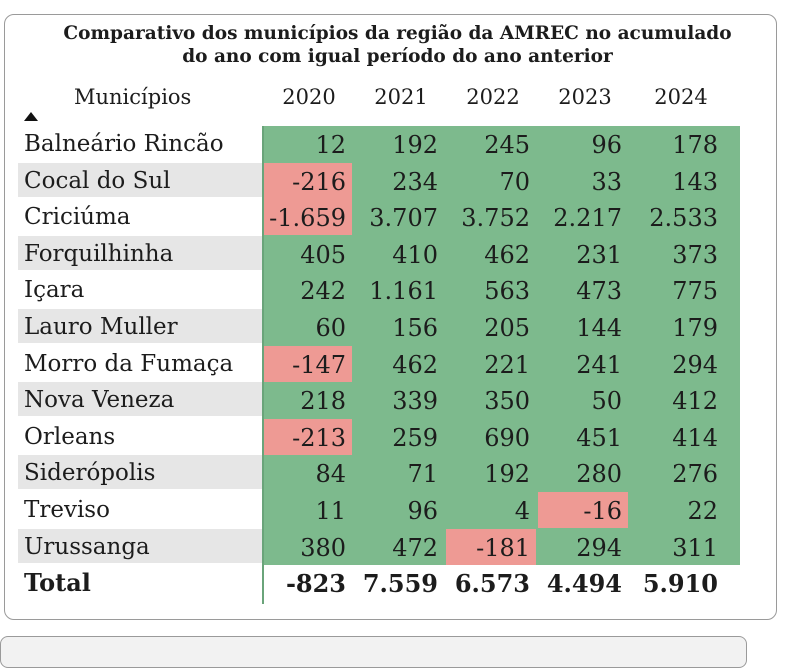 This screenshot has width=795, height=668. Describe the element at coordinates (67, 510) in the screenshot. I see `municipio-name: Treviso` at that location.